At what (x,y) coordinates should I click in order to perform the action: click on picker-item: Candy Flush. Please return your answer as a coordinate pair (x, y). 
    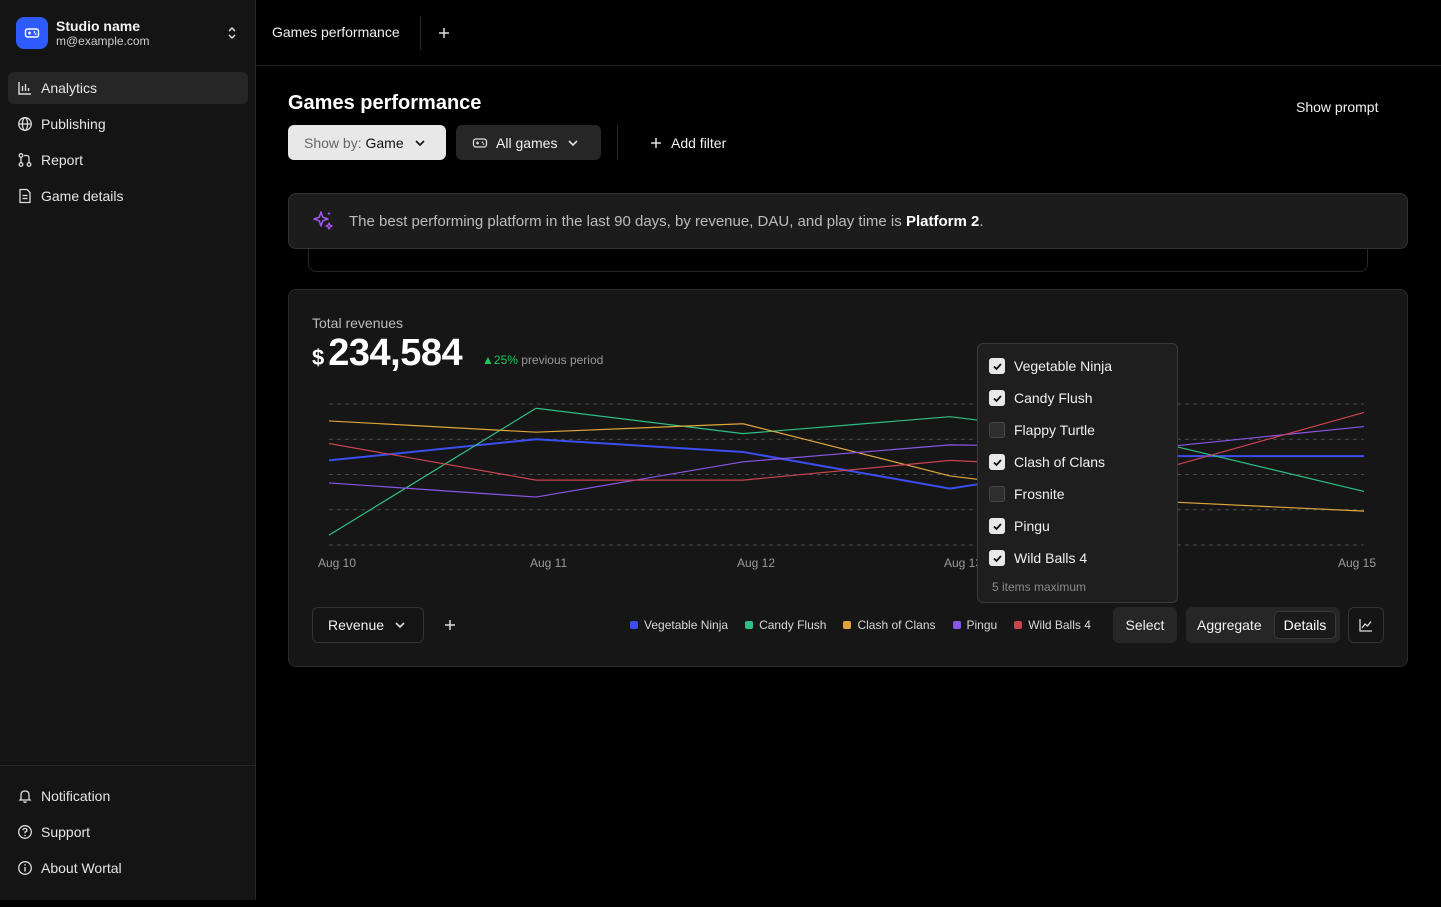
    Looking at the image, I should click on (1077, 398).